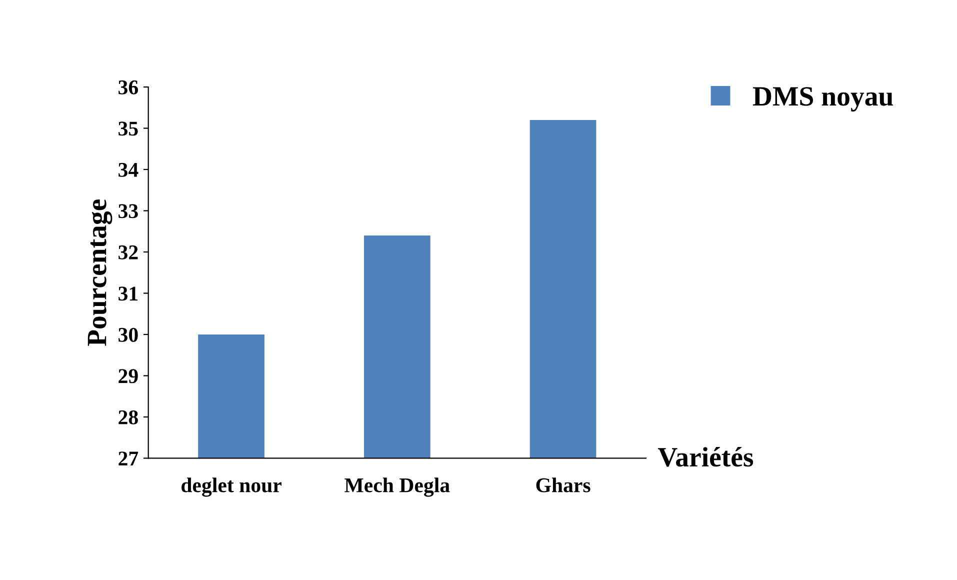 The height and width of the screenshot is (580, 957). I want to click on y-tick-label: 33, so click(128, 211).